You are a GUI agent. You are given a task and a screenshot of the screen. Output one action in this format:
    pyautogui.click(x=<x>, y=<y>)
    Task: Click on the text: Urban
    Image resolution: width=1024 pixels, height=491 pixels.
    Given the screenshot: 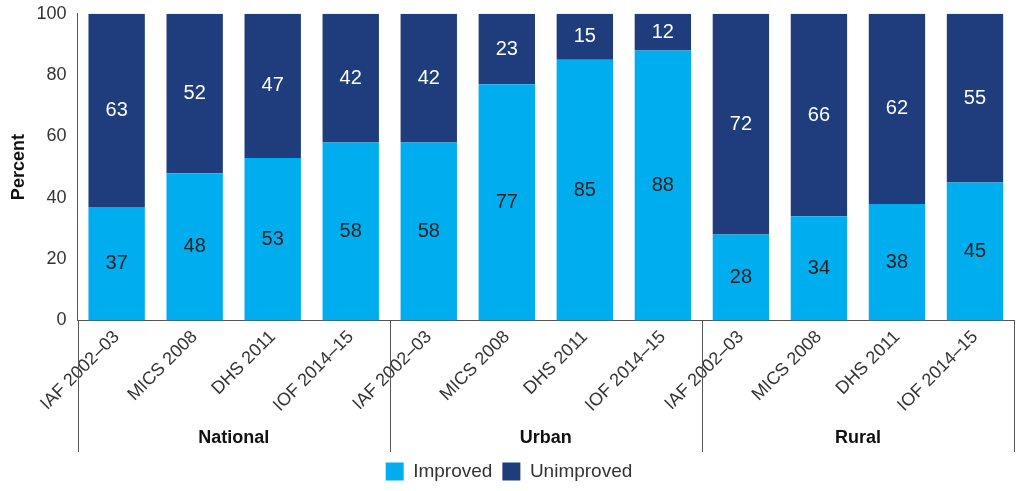 What is the action you would take?
    pyautogui.click(x=545, y=436)
    